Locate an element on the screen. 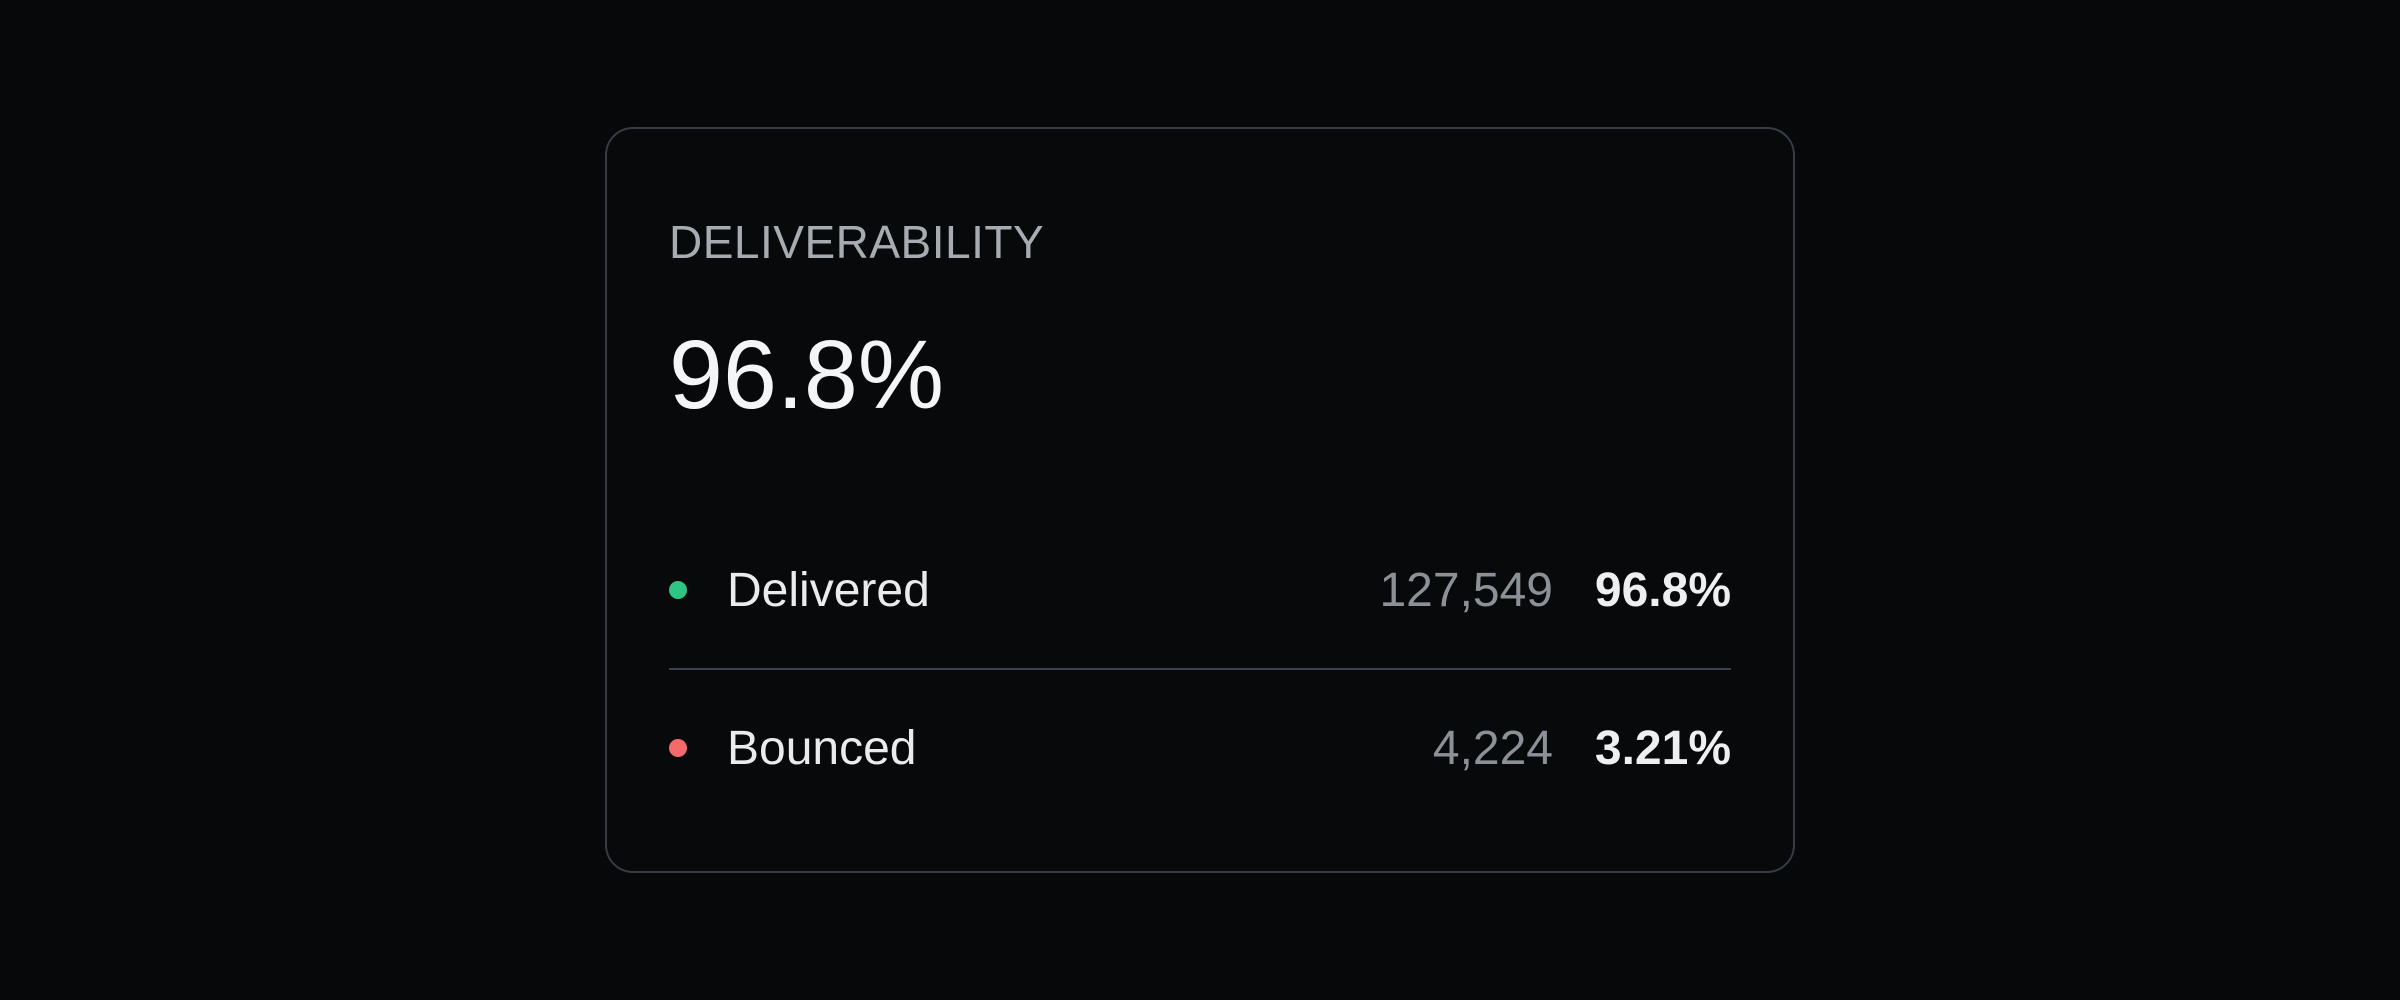  card-title: DELIVERABILITY is located at coordinates (857, 242).